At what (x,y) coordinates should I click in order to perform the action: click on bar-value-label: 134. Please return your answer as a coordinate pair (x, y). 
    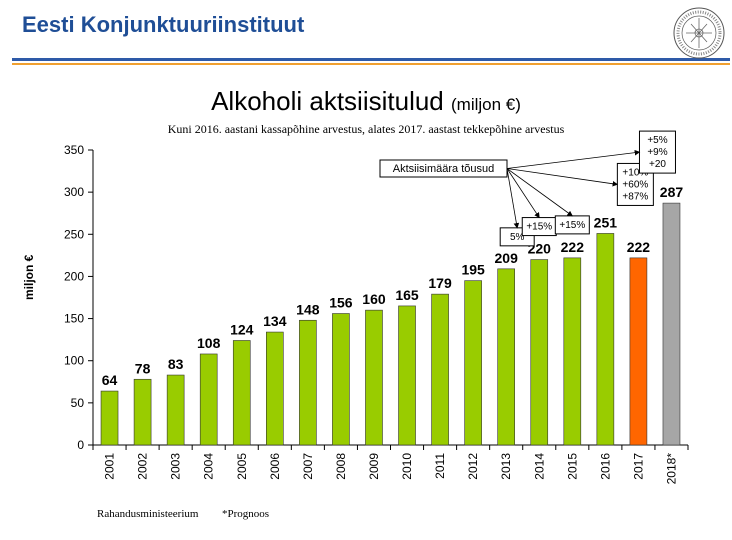
    Looking at the image, I should click on (275, 321).